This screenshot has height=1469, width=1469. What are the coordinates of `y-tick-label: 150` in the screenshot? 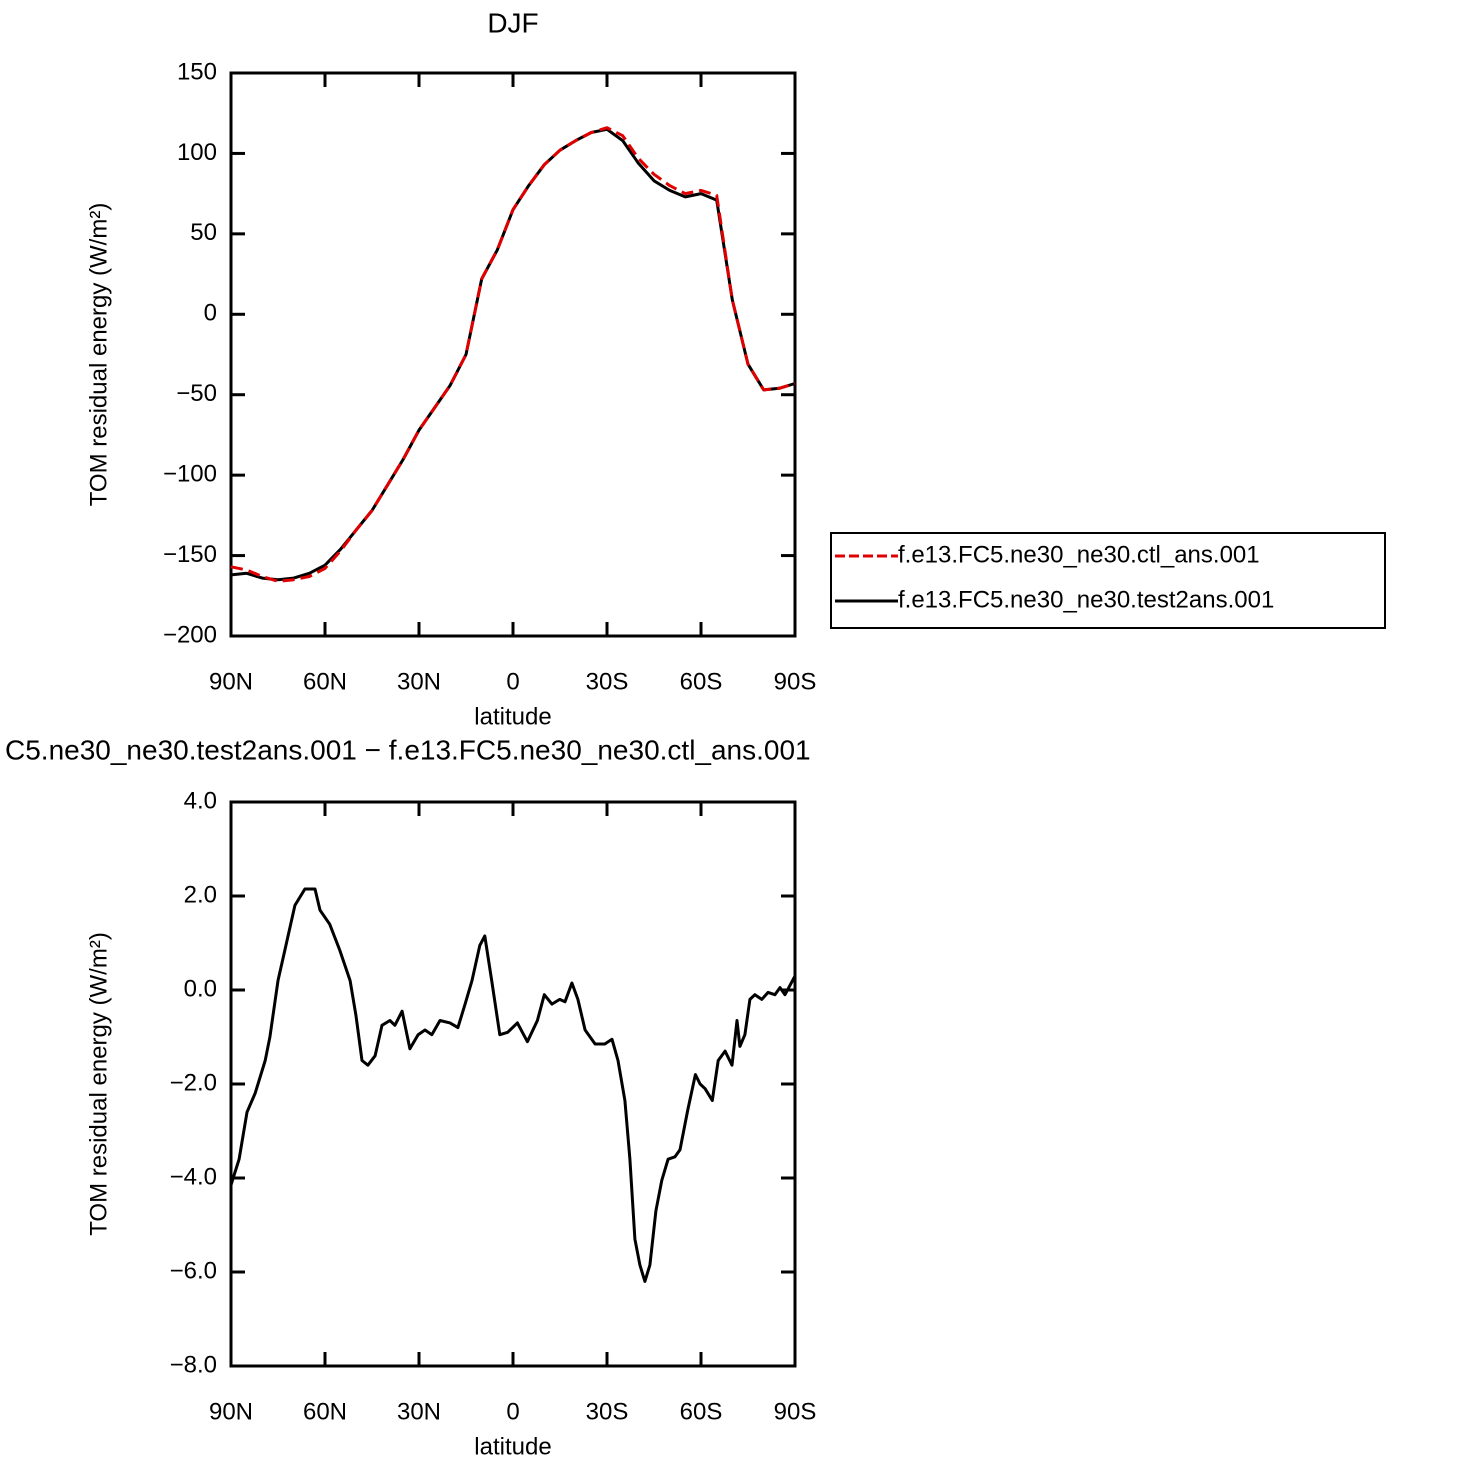 It's located at (197, 71).